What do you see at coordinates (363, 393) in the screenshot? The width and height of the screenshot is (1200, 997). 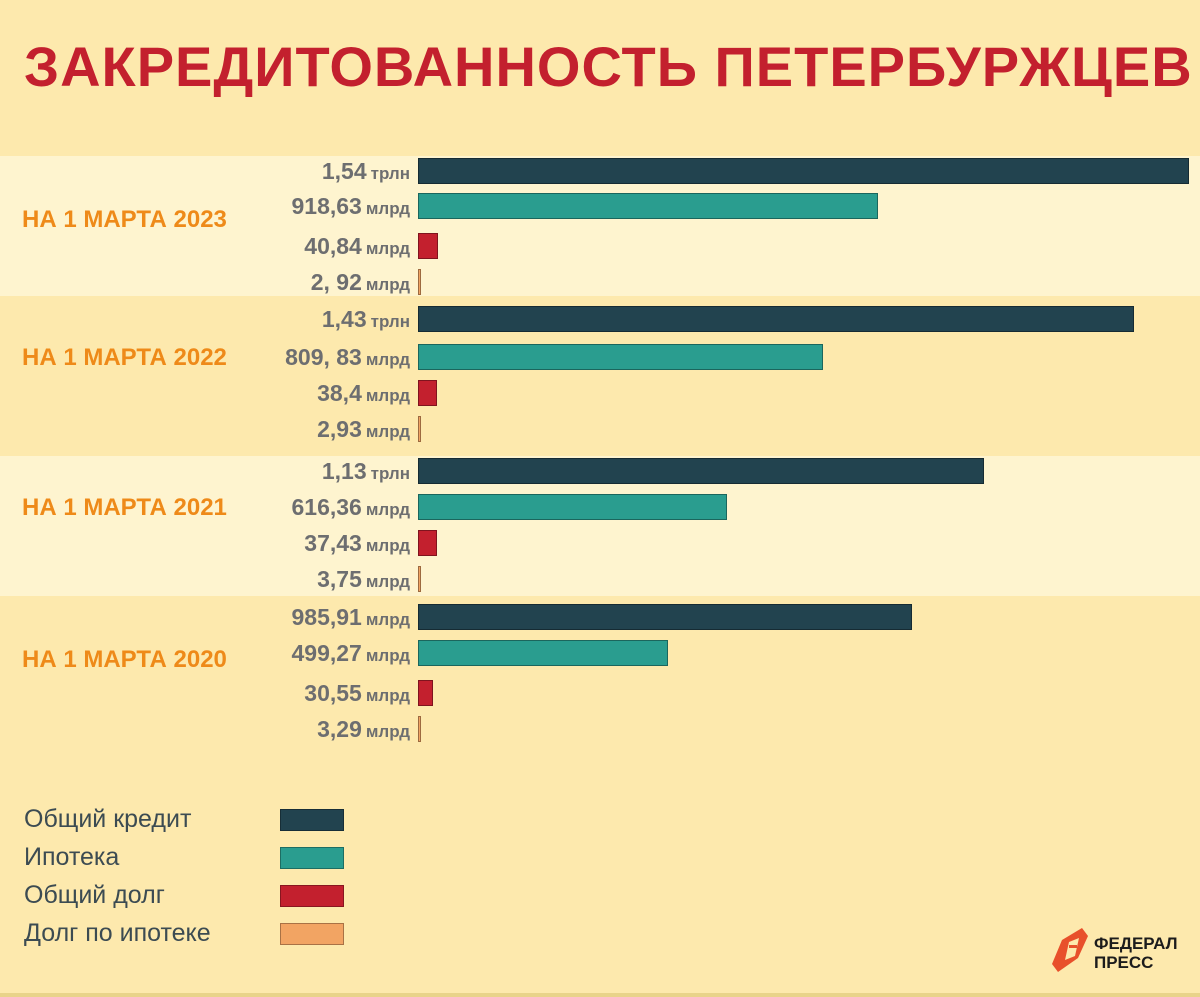 I see `data-label: 38,4 млрд` at bounding box center [363, 393].